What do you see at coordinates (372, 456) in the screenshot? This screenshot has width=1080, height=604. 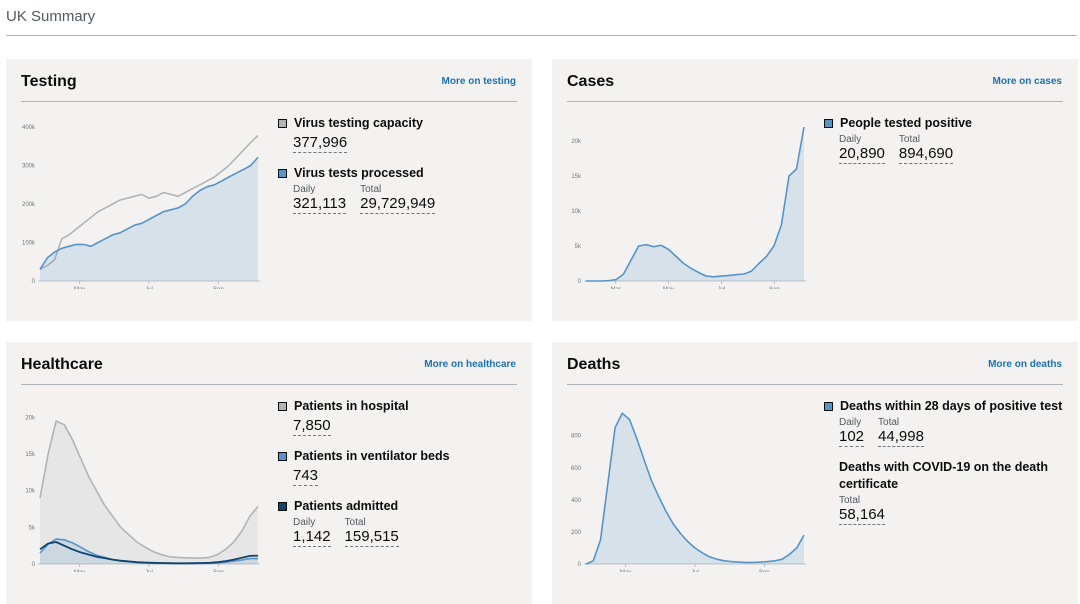 I see `metric-label: Patients in ventilator beds` at bounding box center [372, 456].